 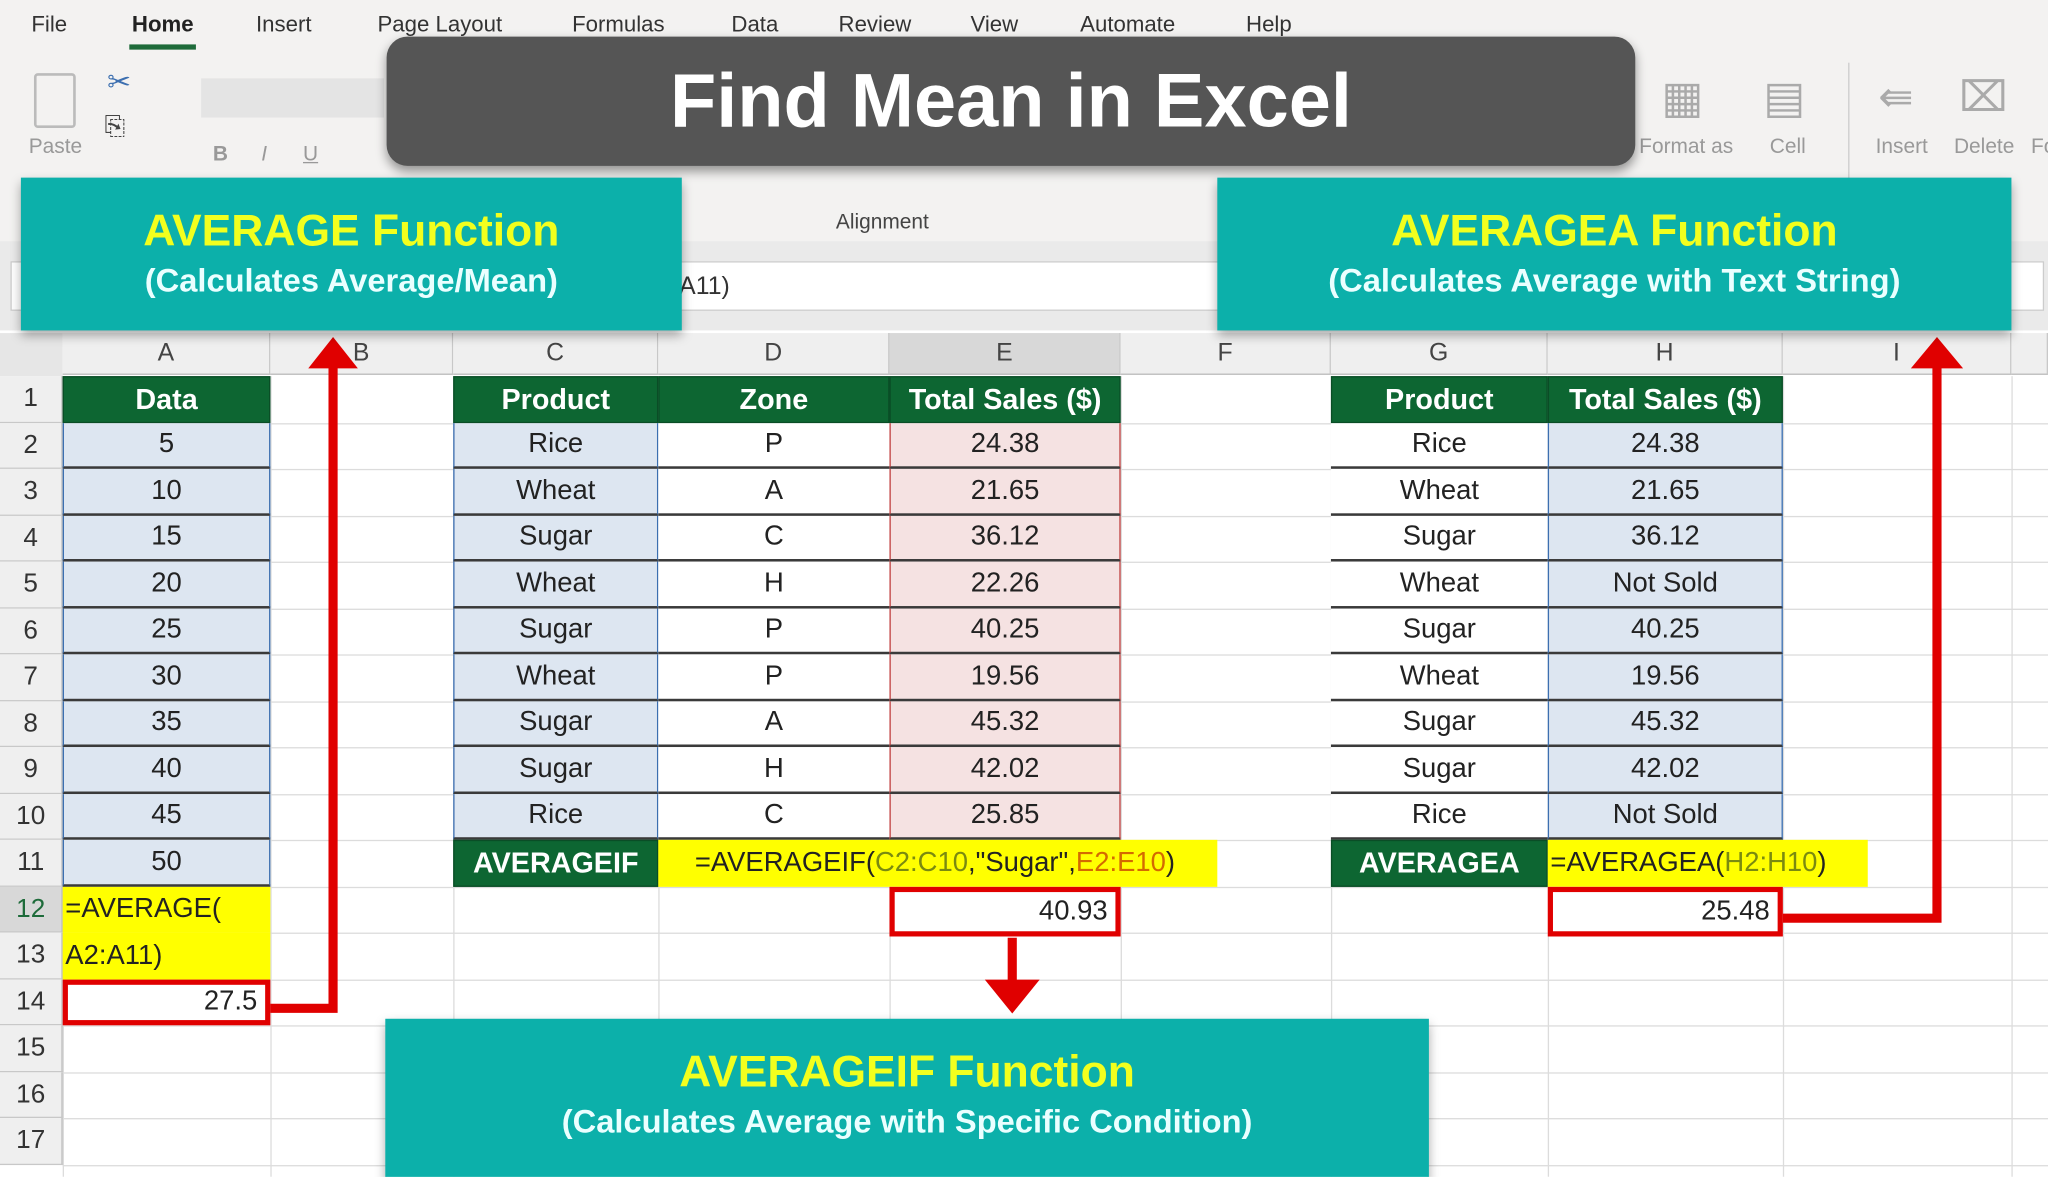 What do you see at coordinates (166, 863) in the screenshot?
I see `cell-a11: 50` at bounding box center [166, 863].